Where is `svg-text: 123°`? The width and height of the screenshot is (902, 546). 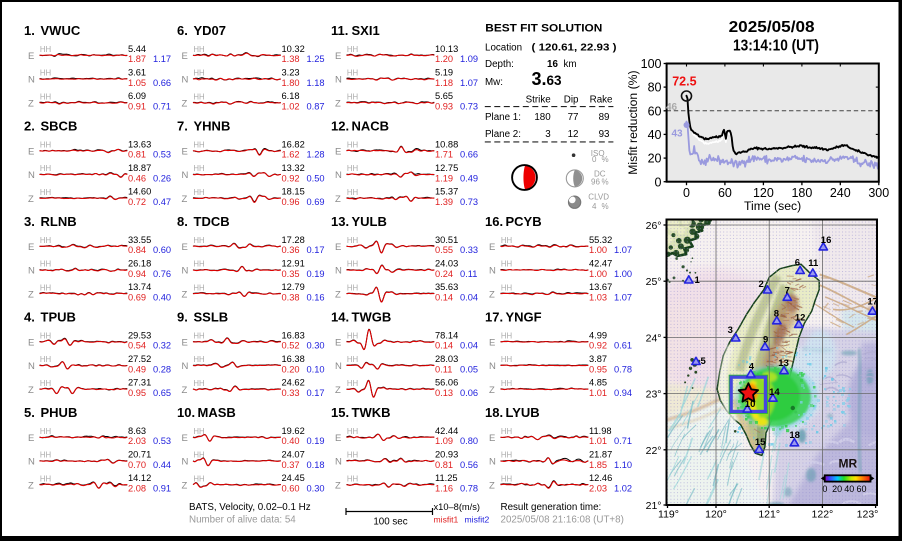 svg-text: 123° is located at coordinates (868, 515).